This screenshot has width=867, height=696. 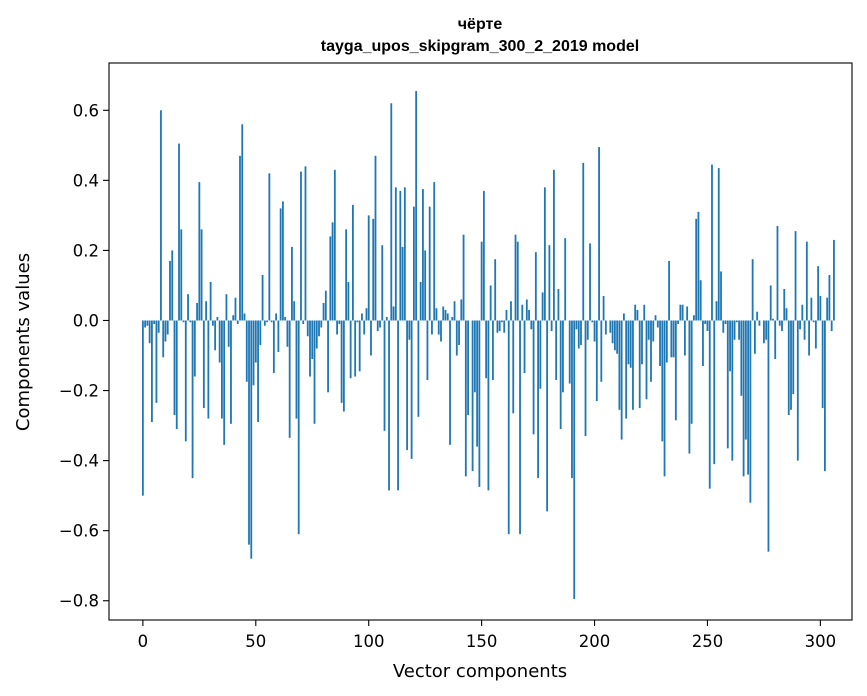 What do you see at coordinates (79, 391) in the screenshot?
I see `y-tick-label: −0.2` at bounding box center [79, 391].